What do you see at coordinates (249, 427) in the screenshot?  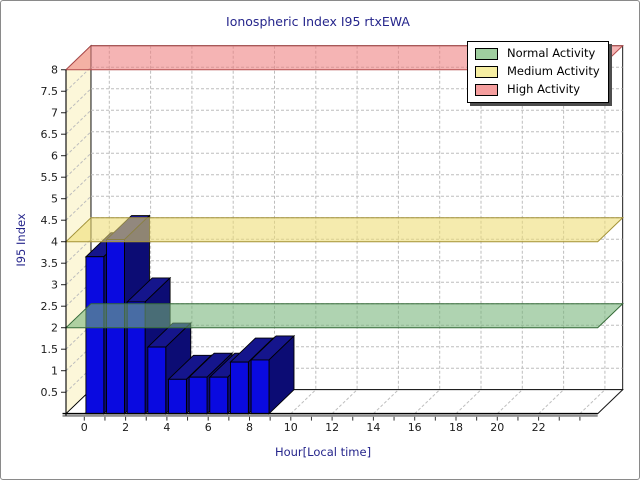 I see `x-tick-label: 8` at bounding box center [249, 427].